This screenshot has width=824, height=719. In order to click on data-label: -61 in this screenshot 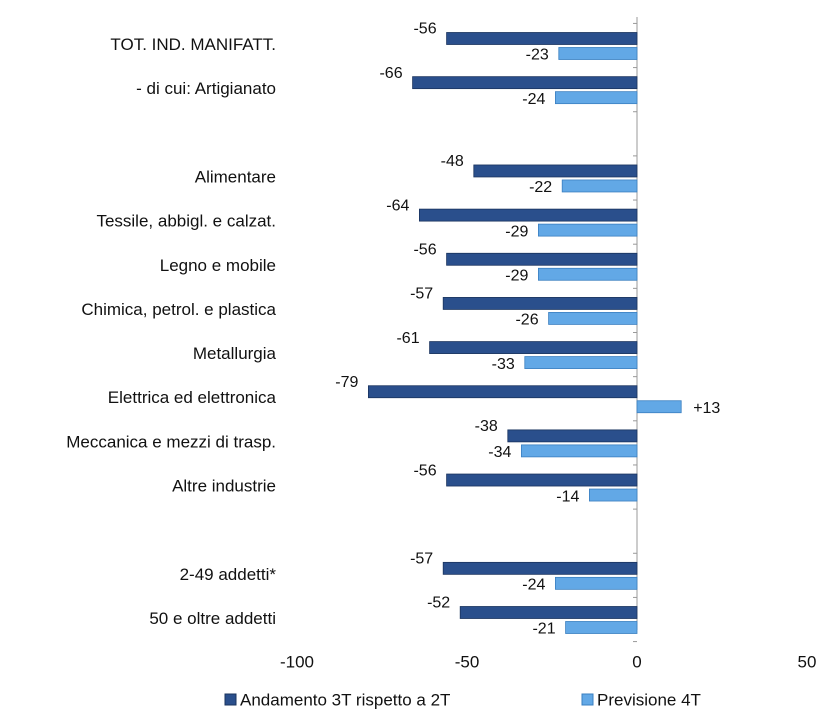, I will do `click(407, 338)`.